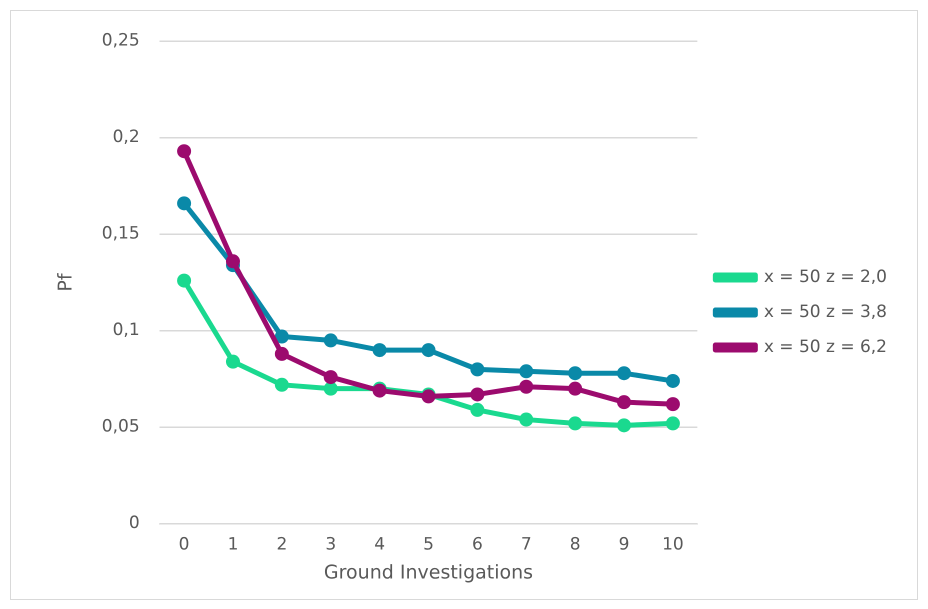 The width and height of the screenshot is (928, 609). What do you see at coordinates (428, 544) in the screenshot?
I see `x-tick-label: 5` at bounding box center [428, 544].